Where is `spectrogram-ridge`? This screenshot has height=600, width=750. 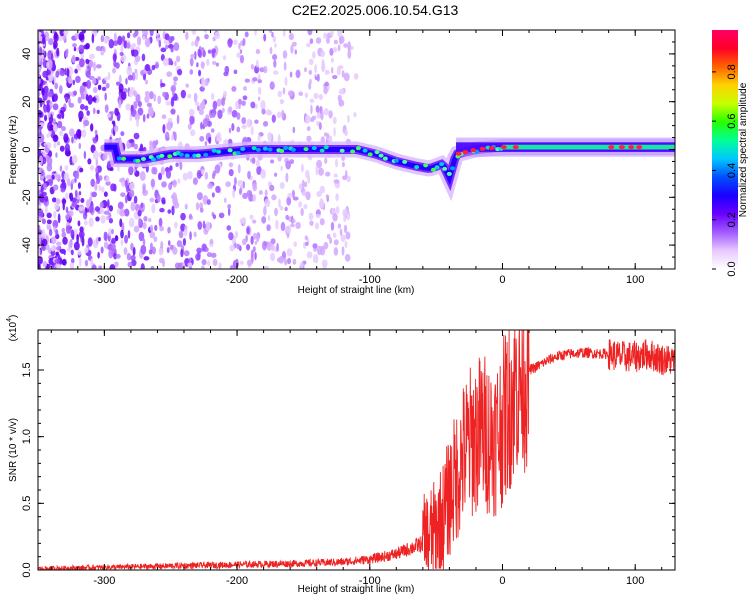
spectrogram-ridge is located at coordinates (389, 169).